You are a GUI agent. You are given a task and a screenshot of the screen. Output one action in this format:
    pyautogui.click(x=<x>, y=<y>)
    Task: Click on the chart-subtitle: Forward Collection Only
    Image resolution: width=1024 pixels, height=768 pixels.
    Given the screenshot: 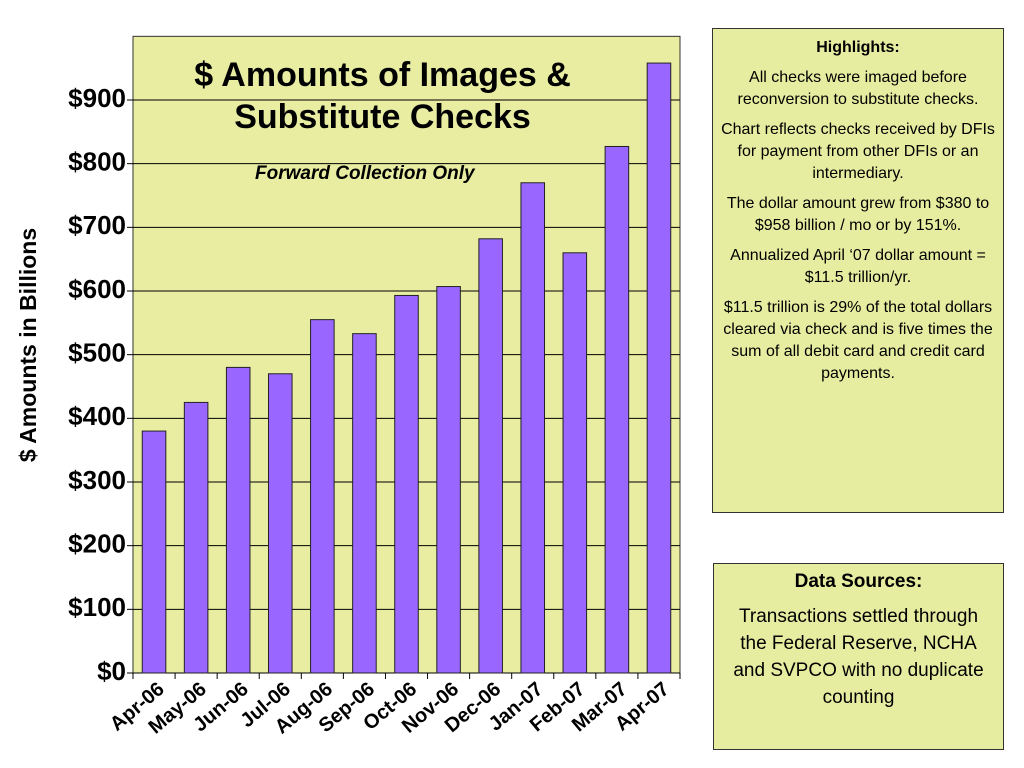 What is the action you would take?
    pyautogui.click(x=365, y=173)
    